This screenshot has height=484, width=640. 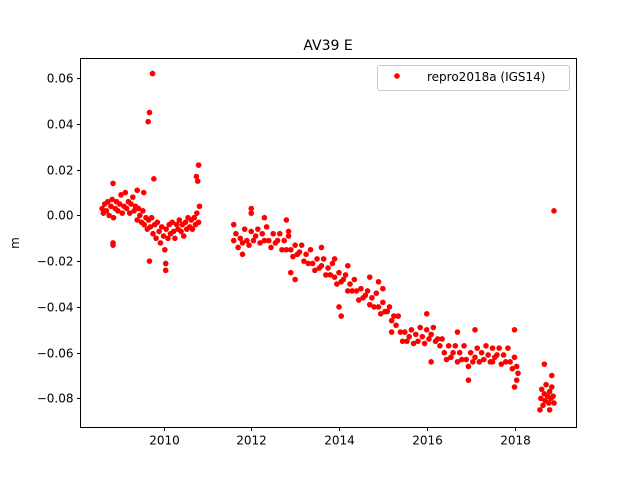 What do you see at coordinates (59, 239) in the screenshot?
I see `y-axis-ticks: −0.08 −0.06 −0.04 −0.02 0.00 0.02 0.04 0.06` at bounding box center [59, 239].